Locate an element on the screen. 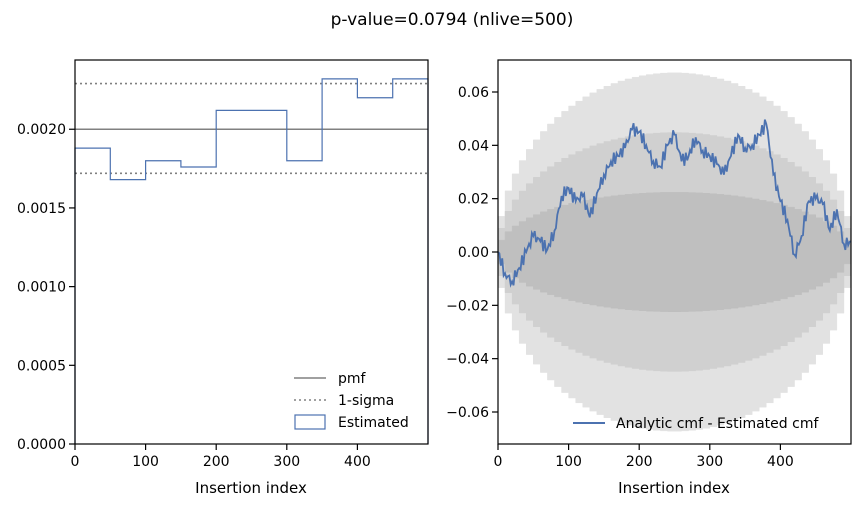 The height and width of the screenshot is (510, 861). right-x-tick-label: 300 is located at coordinates (709, 462).